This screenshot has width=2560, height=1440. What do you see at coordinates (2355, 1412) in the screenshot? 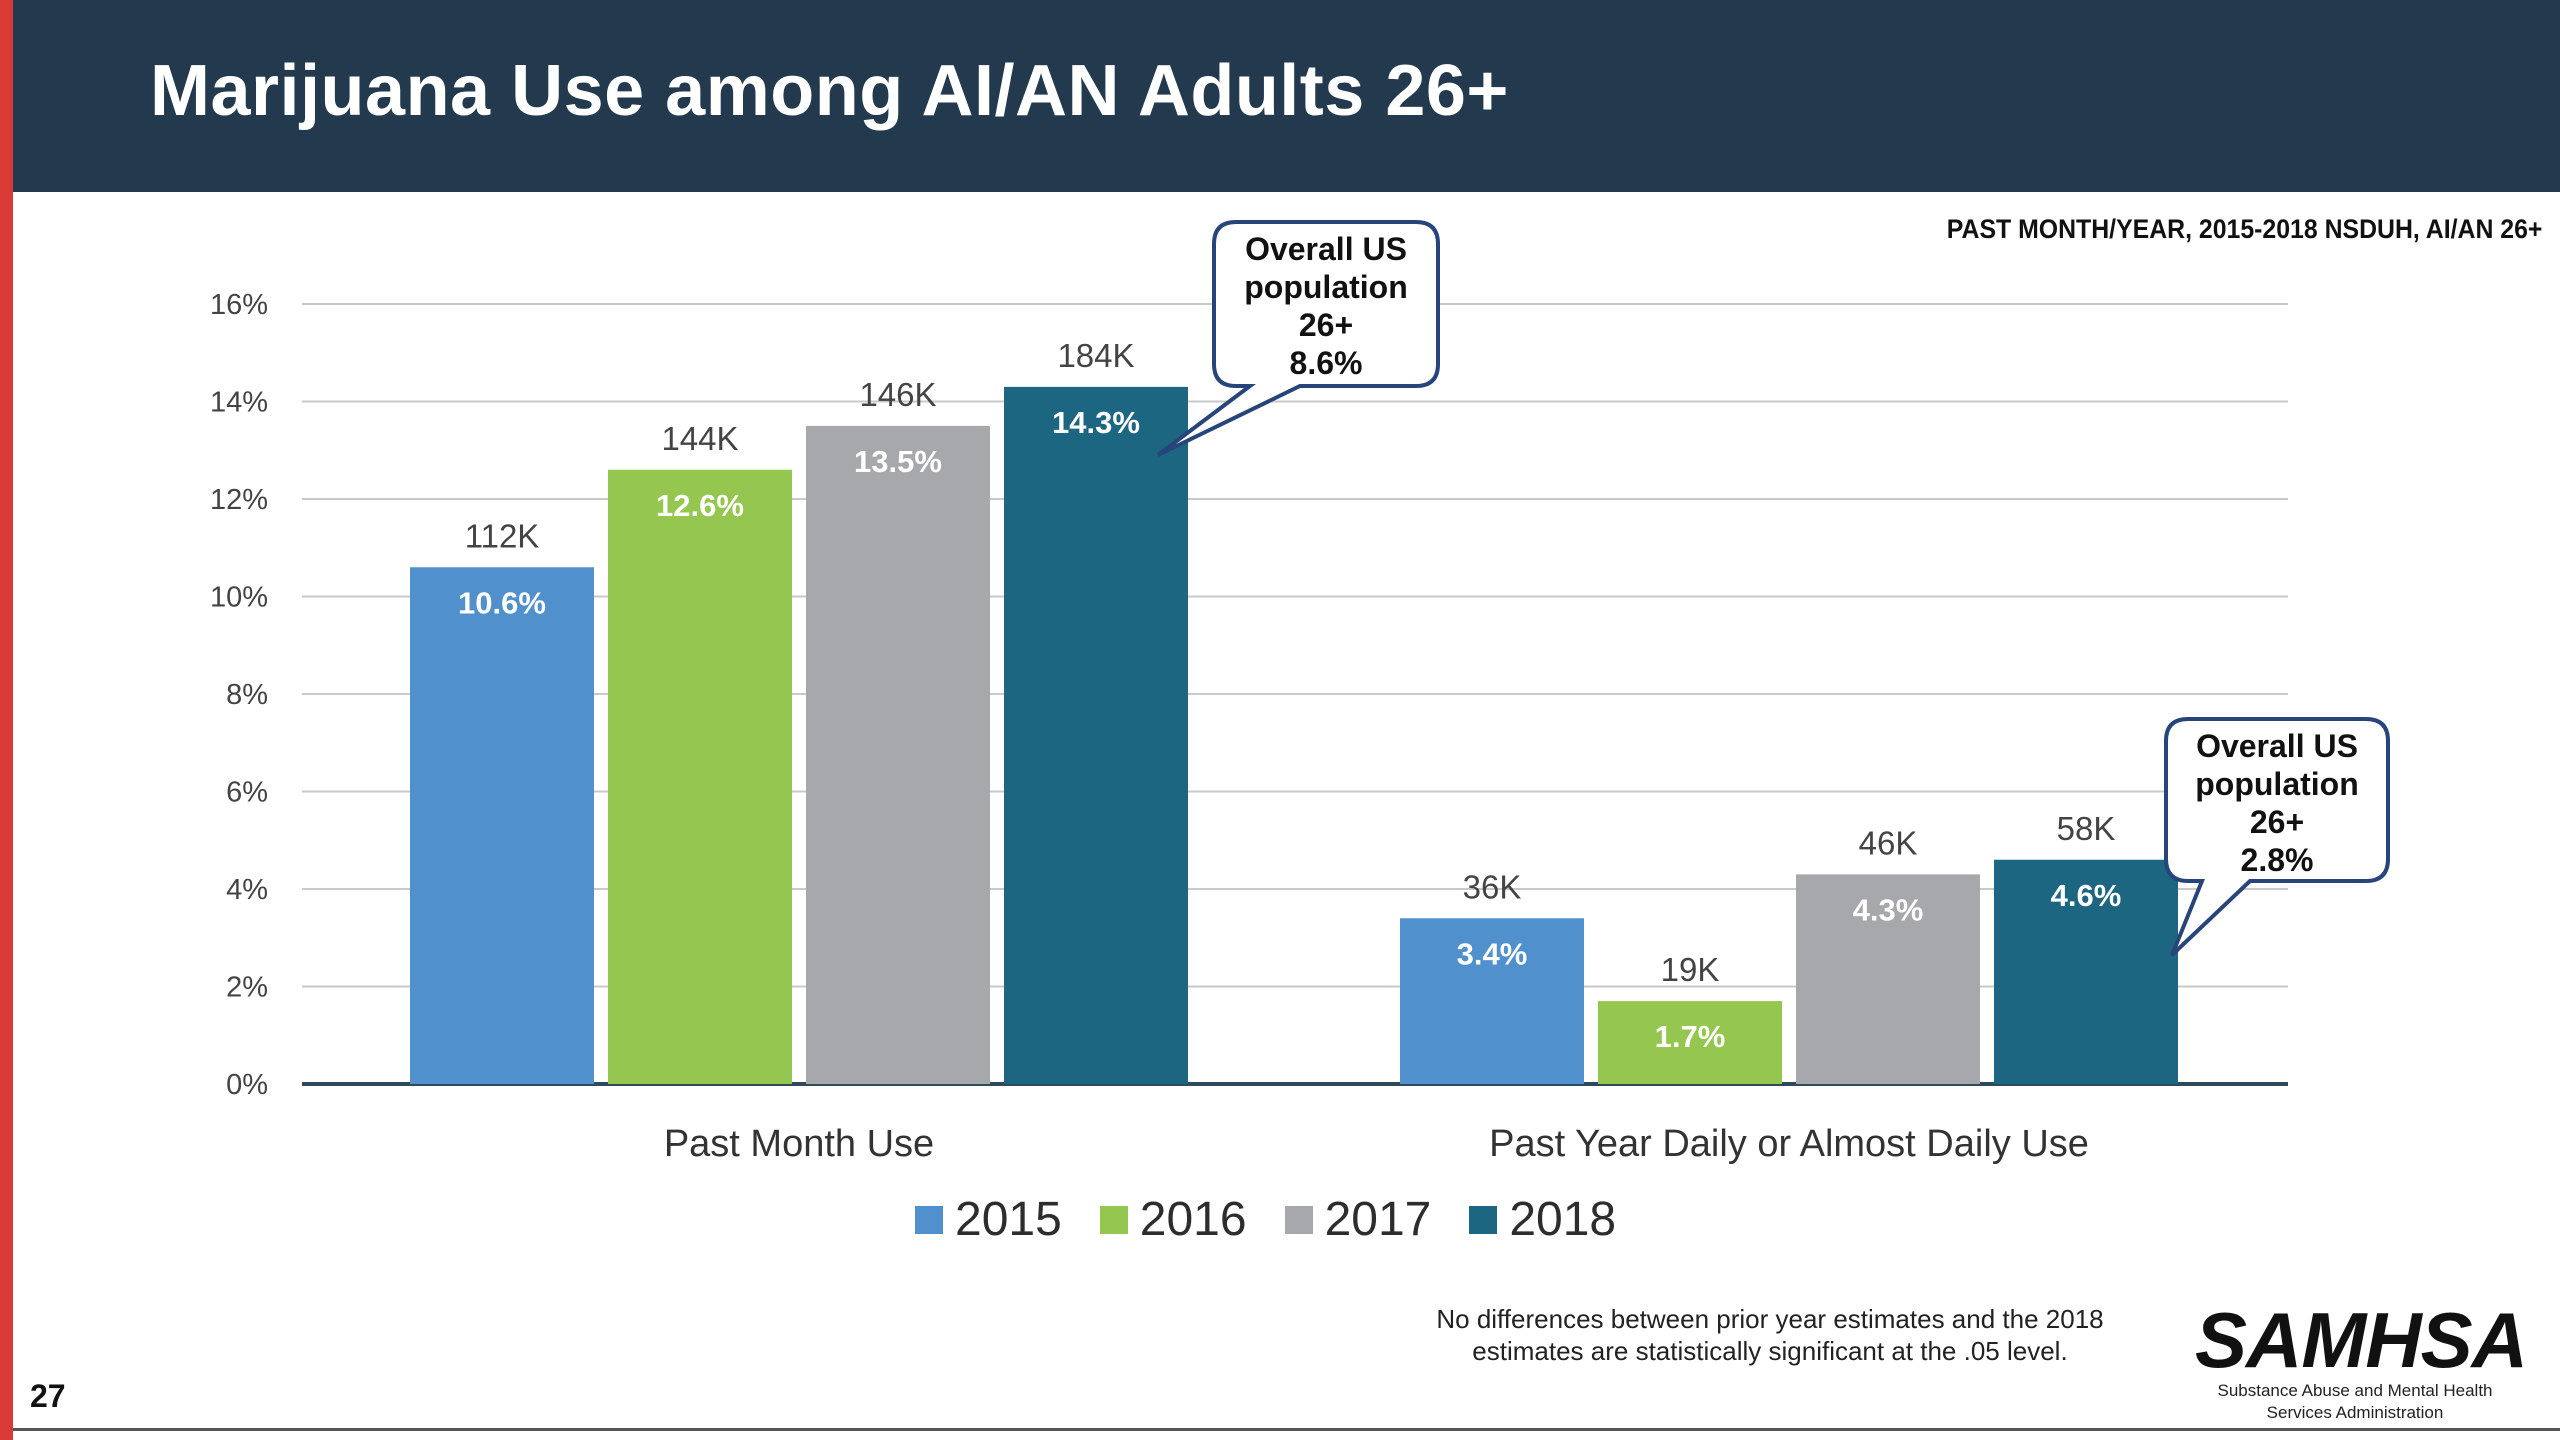
I see `logo-subtitle-line2: Services Administration` at bounding box center [2355, 1412].